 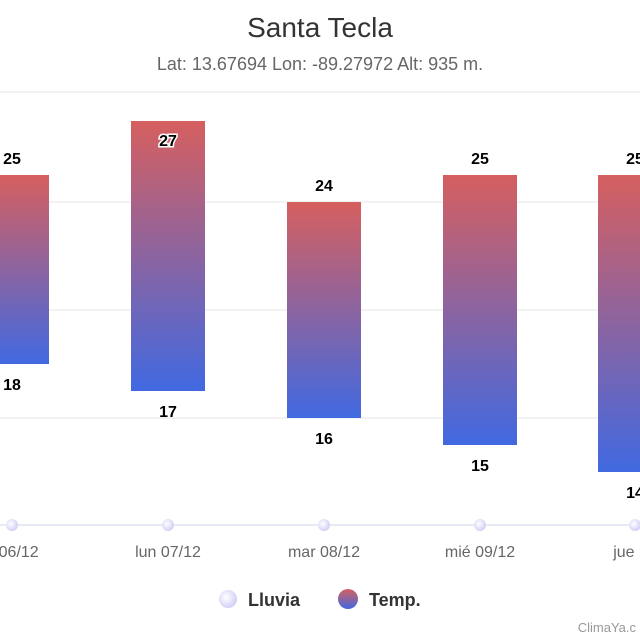 I want to click on x-axis-ticks: n 06/12 lun 07/12 mar 08/12 mié 09/12 jue 10, so click(x=320, y=552).